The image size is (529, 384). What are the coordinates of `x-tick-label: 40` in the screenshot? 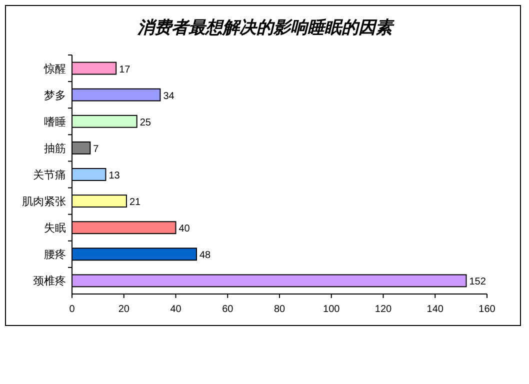 It's located at (176, 309).